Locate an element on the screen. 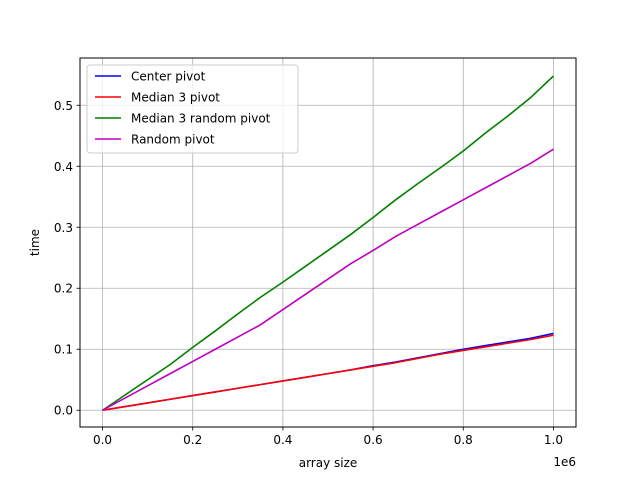 This screenshot has width=640, height=480. legend-label-median-3-random-pivot: Median 3 random pivot is located at coordinates (201, 119).